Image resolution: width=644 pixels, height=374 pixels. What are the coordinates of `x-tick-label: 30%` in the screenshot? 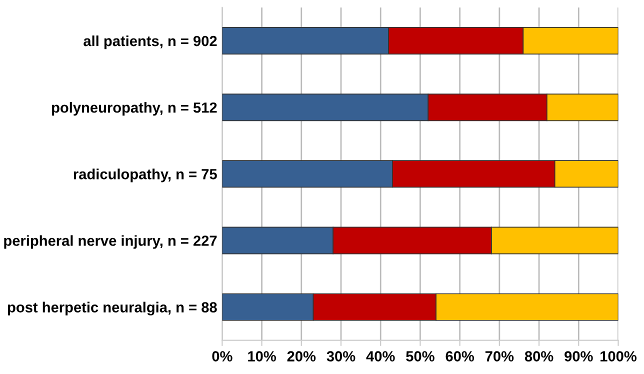 It's located at (341, 356).